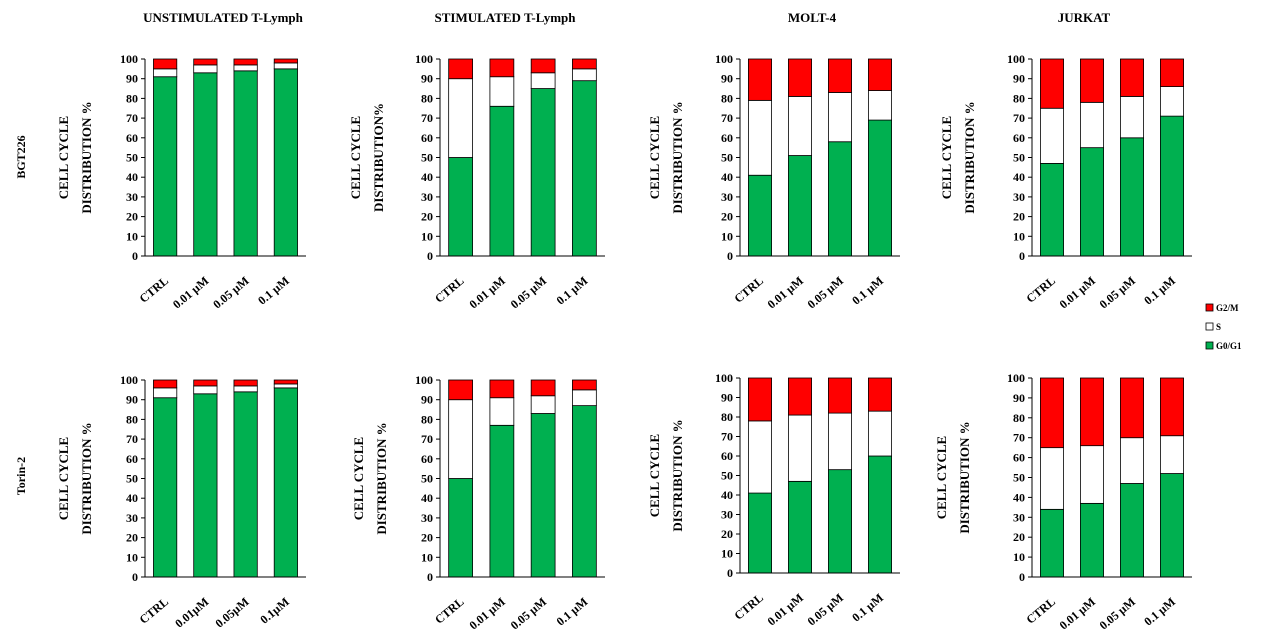  Describe the element at coordinates (1223, 327) in the screenshot. I see `legend: G2/M S G0/G1` at that location.